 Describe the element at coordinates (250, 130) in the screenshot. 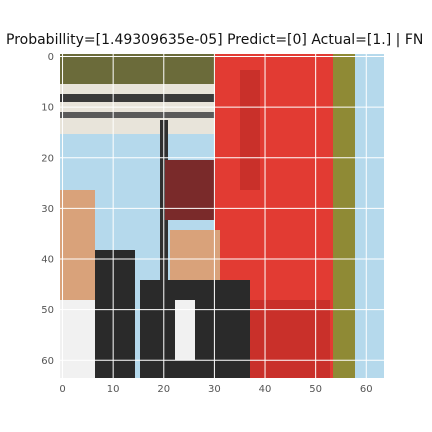

I see `red-shadow-region` at that location.